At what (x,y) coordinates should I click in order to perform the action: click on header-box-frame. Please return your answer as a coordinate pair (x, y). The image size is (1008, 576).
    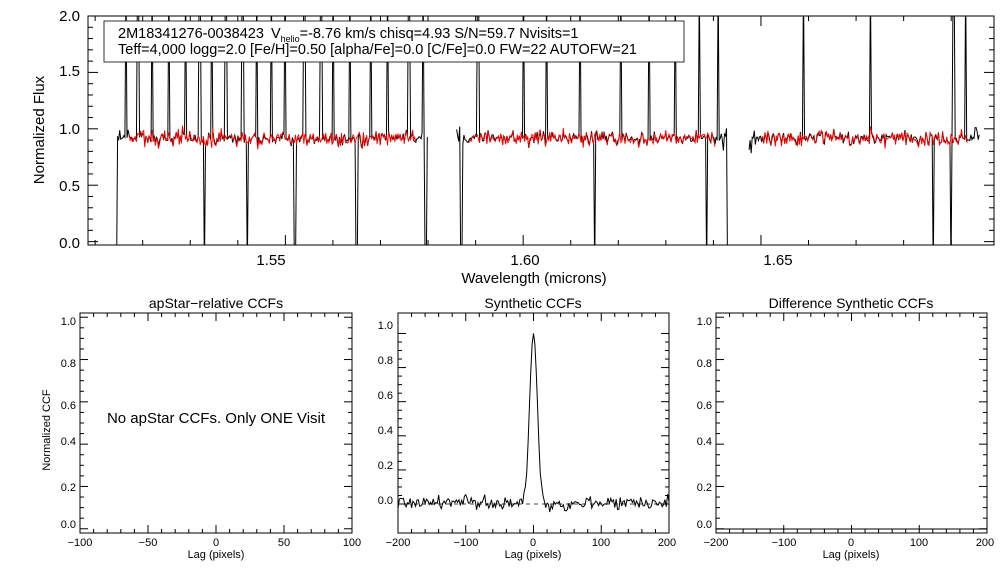
    Looking at the image, I should click on (394, 41).